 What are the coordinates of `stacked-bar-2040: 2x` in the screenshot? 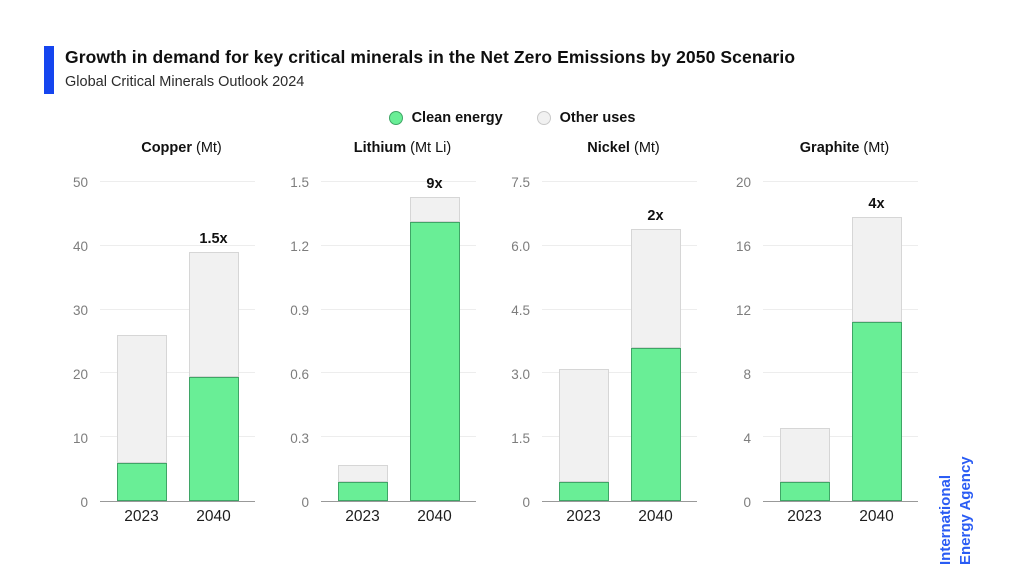 It's located at (655, 354).